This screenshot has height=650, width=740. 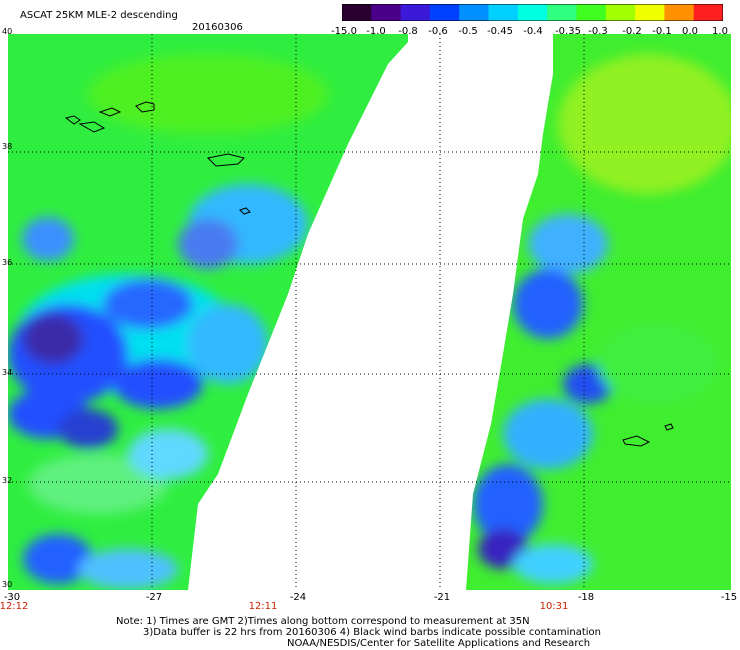 What do you see at coordinates (554, 606) in the screenshot?
I see `swath-time: 10:31` at bounding box center [554, 606].